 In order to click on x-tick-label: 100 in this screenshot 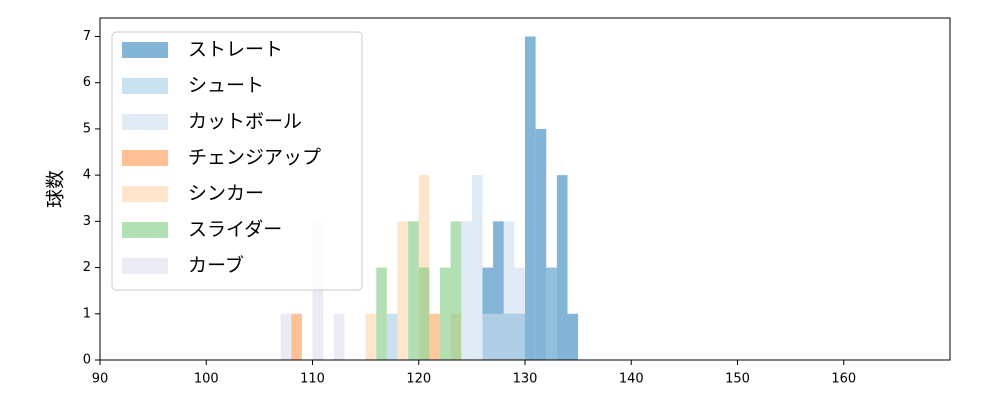, I will do `click(206, 379)`.